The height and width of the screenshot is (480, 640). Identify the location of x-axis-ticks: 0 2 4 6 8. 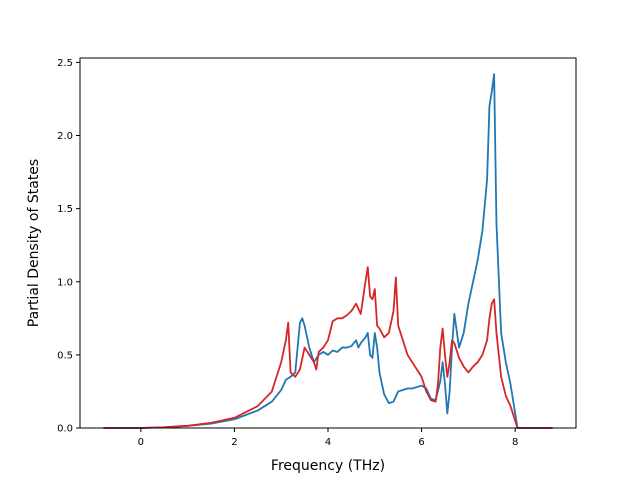
(328, 438).